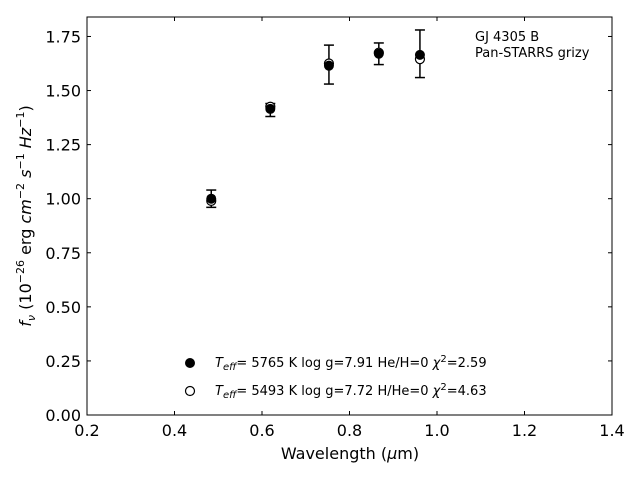 This screenshot has width=640, height=480. I want to click on y-axis-label: fν (10−26 erg cm−2 s−1 Hz−1), so click(26, 215).